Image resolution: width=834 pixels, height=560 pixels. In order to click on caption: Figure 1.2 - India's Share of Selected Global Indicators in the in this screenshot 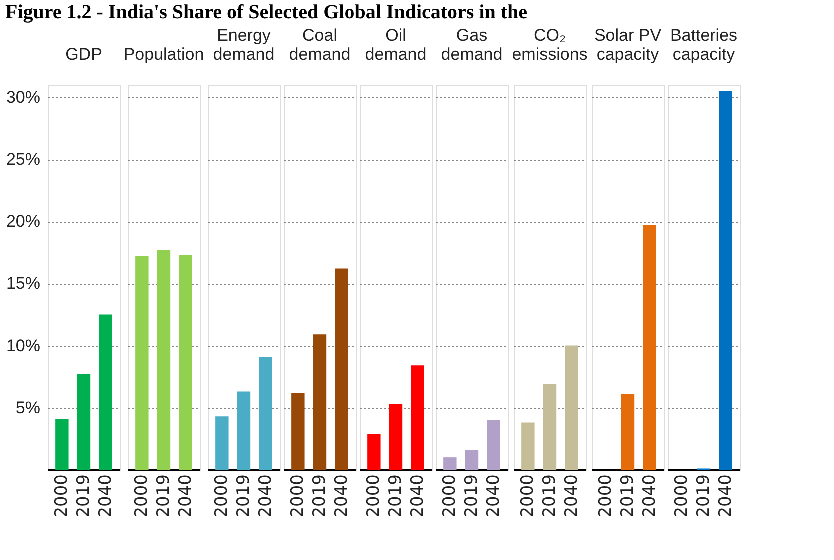, I will do `click(266, 13)`.